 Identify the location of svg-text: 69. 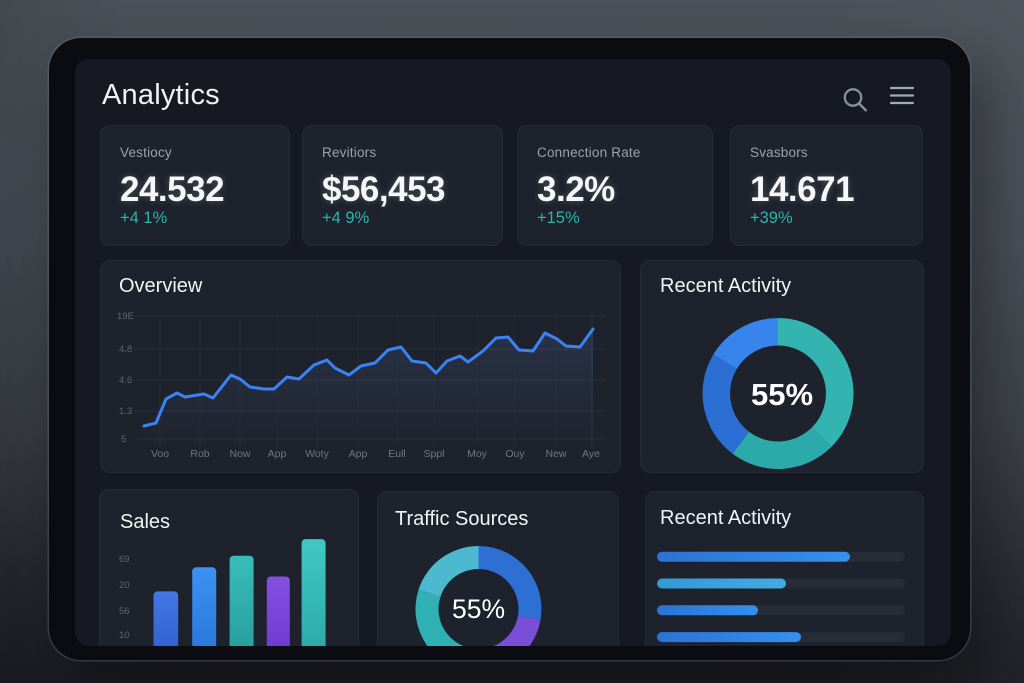
(124, 559).